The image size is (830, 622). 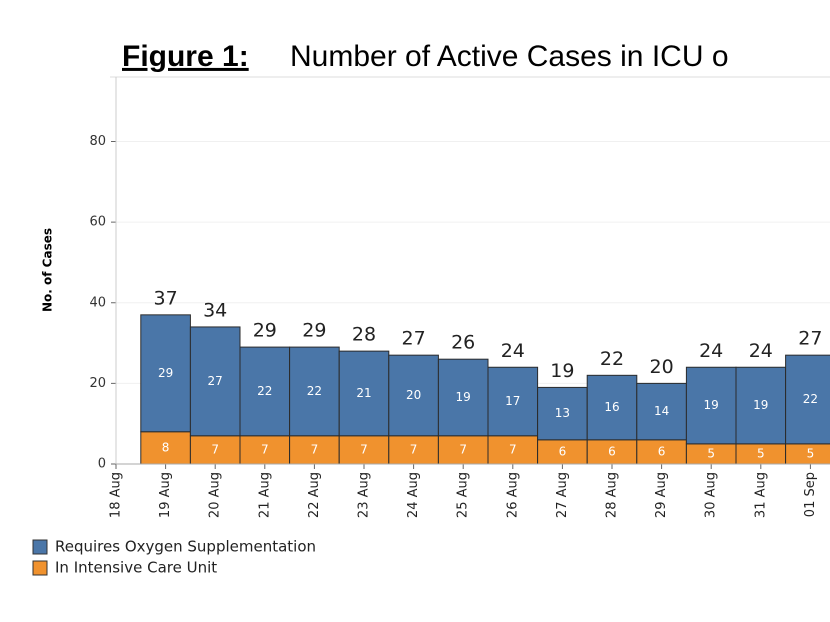 I want to click on x-tick-label: 23 Aug, so click(x=364, y=495).